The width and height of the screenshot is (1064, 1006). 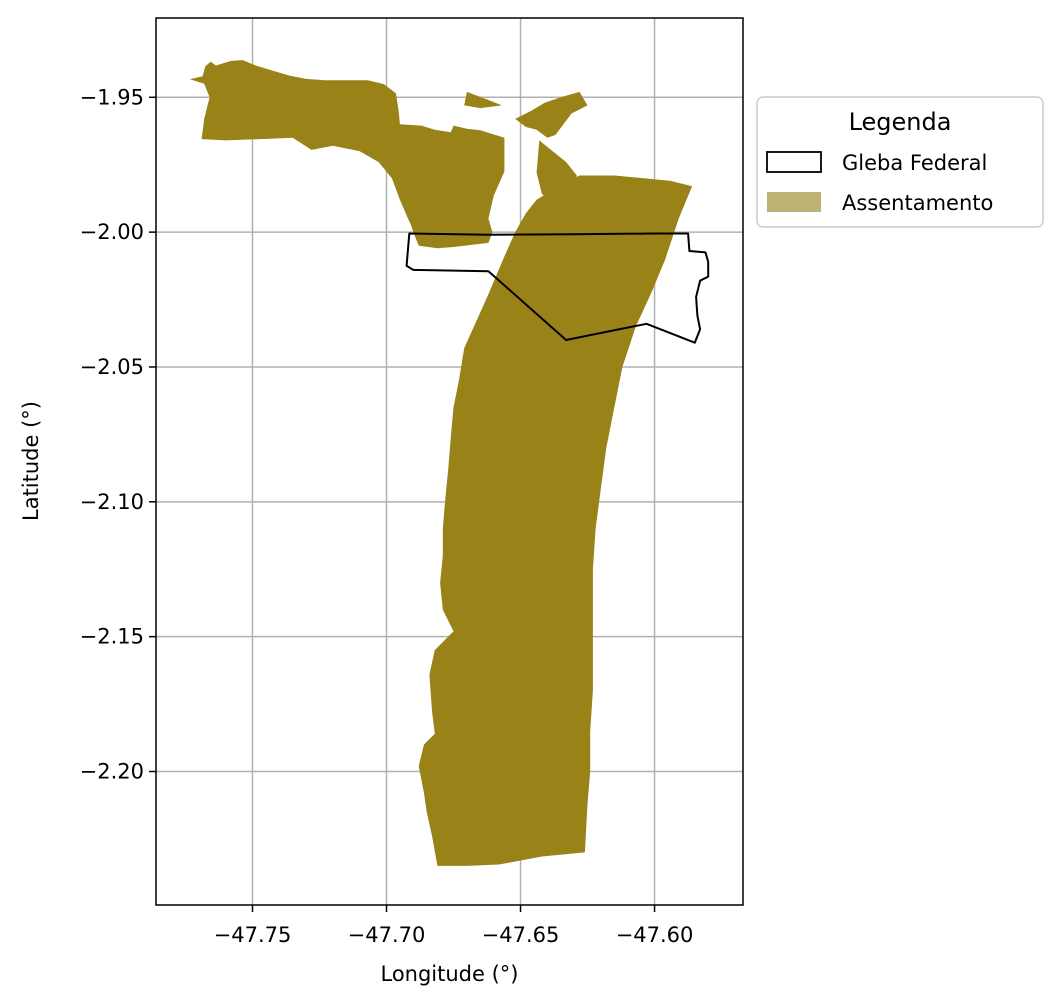 What do you see at coordinates (655, 935) in the screenshot?
I see `x-tick-label: −47.60` at bounding box center [655, 935].